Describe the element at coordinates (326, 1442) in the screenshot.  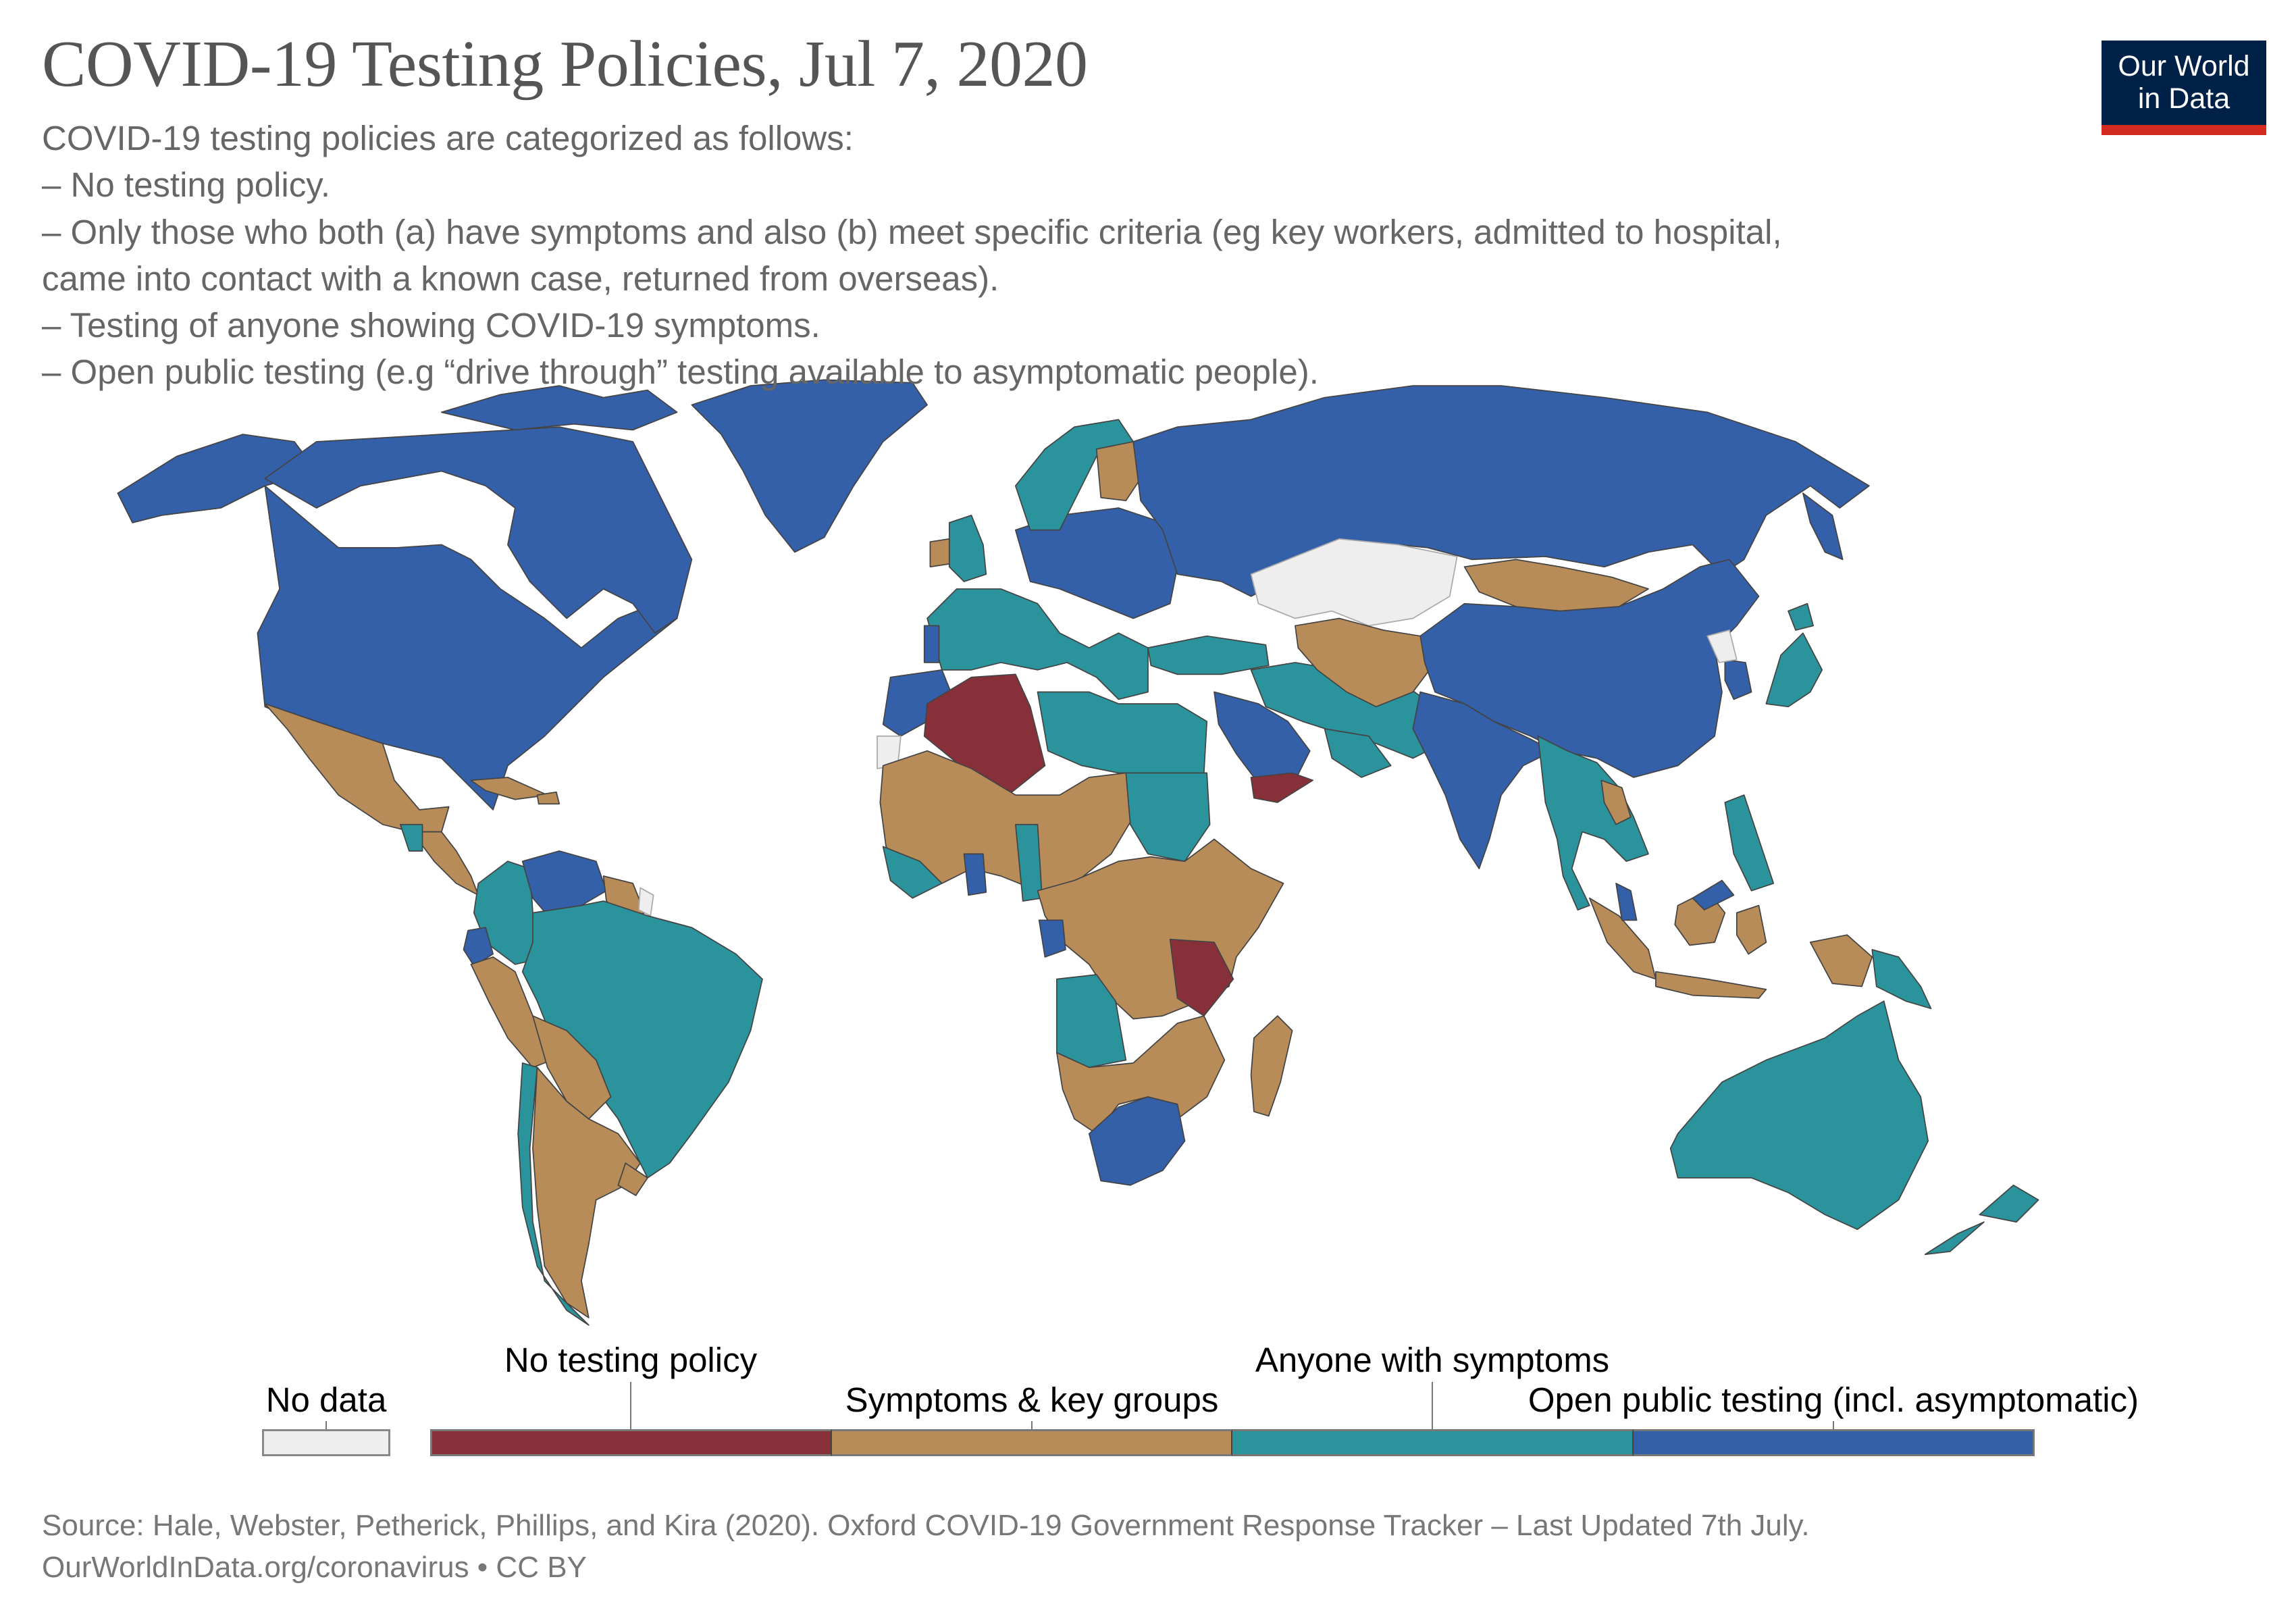
I see `legend-swatch-no-data` at that location.